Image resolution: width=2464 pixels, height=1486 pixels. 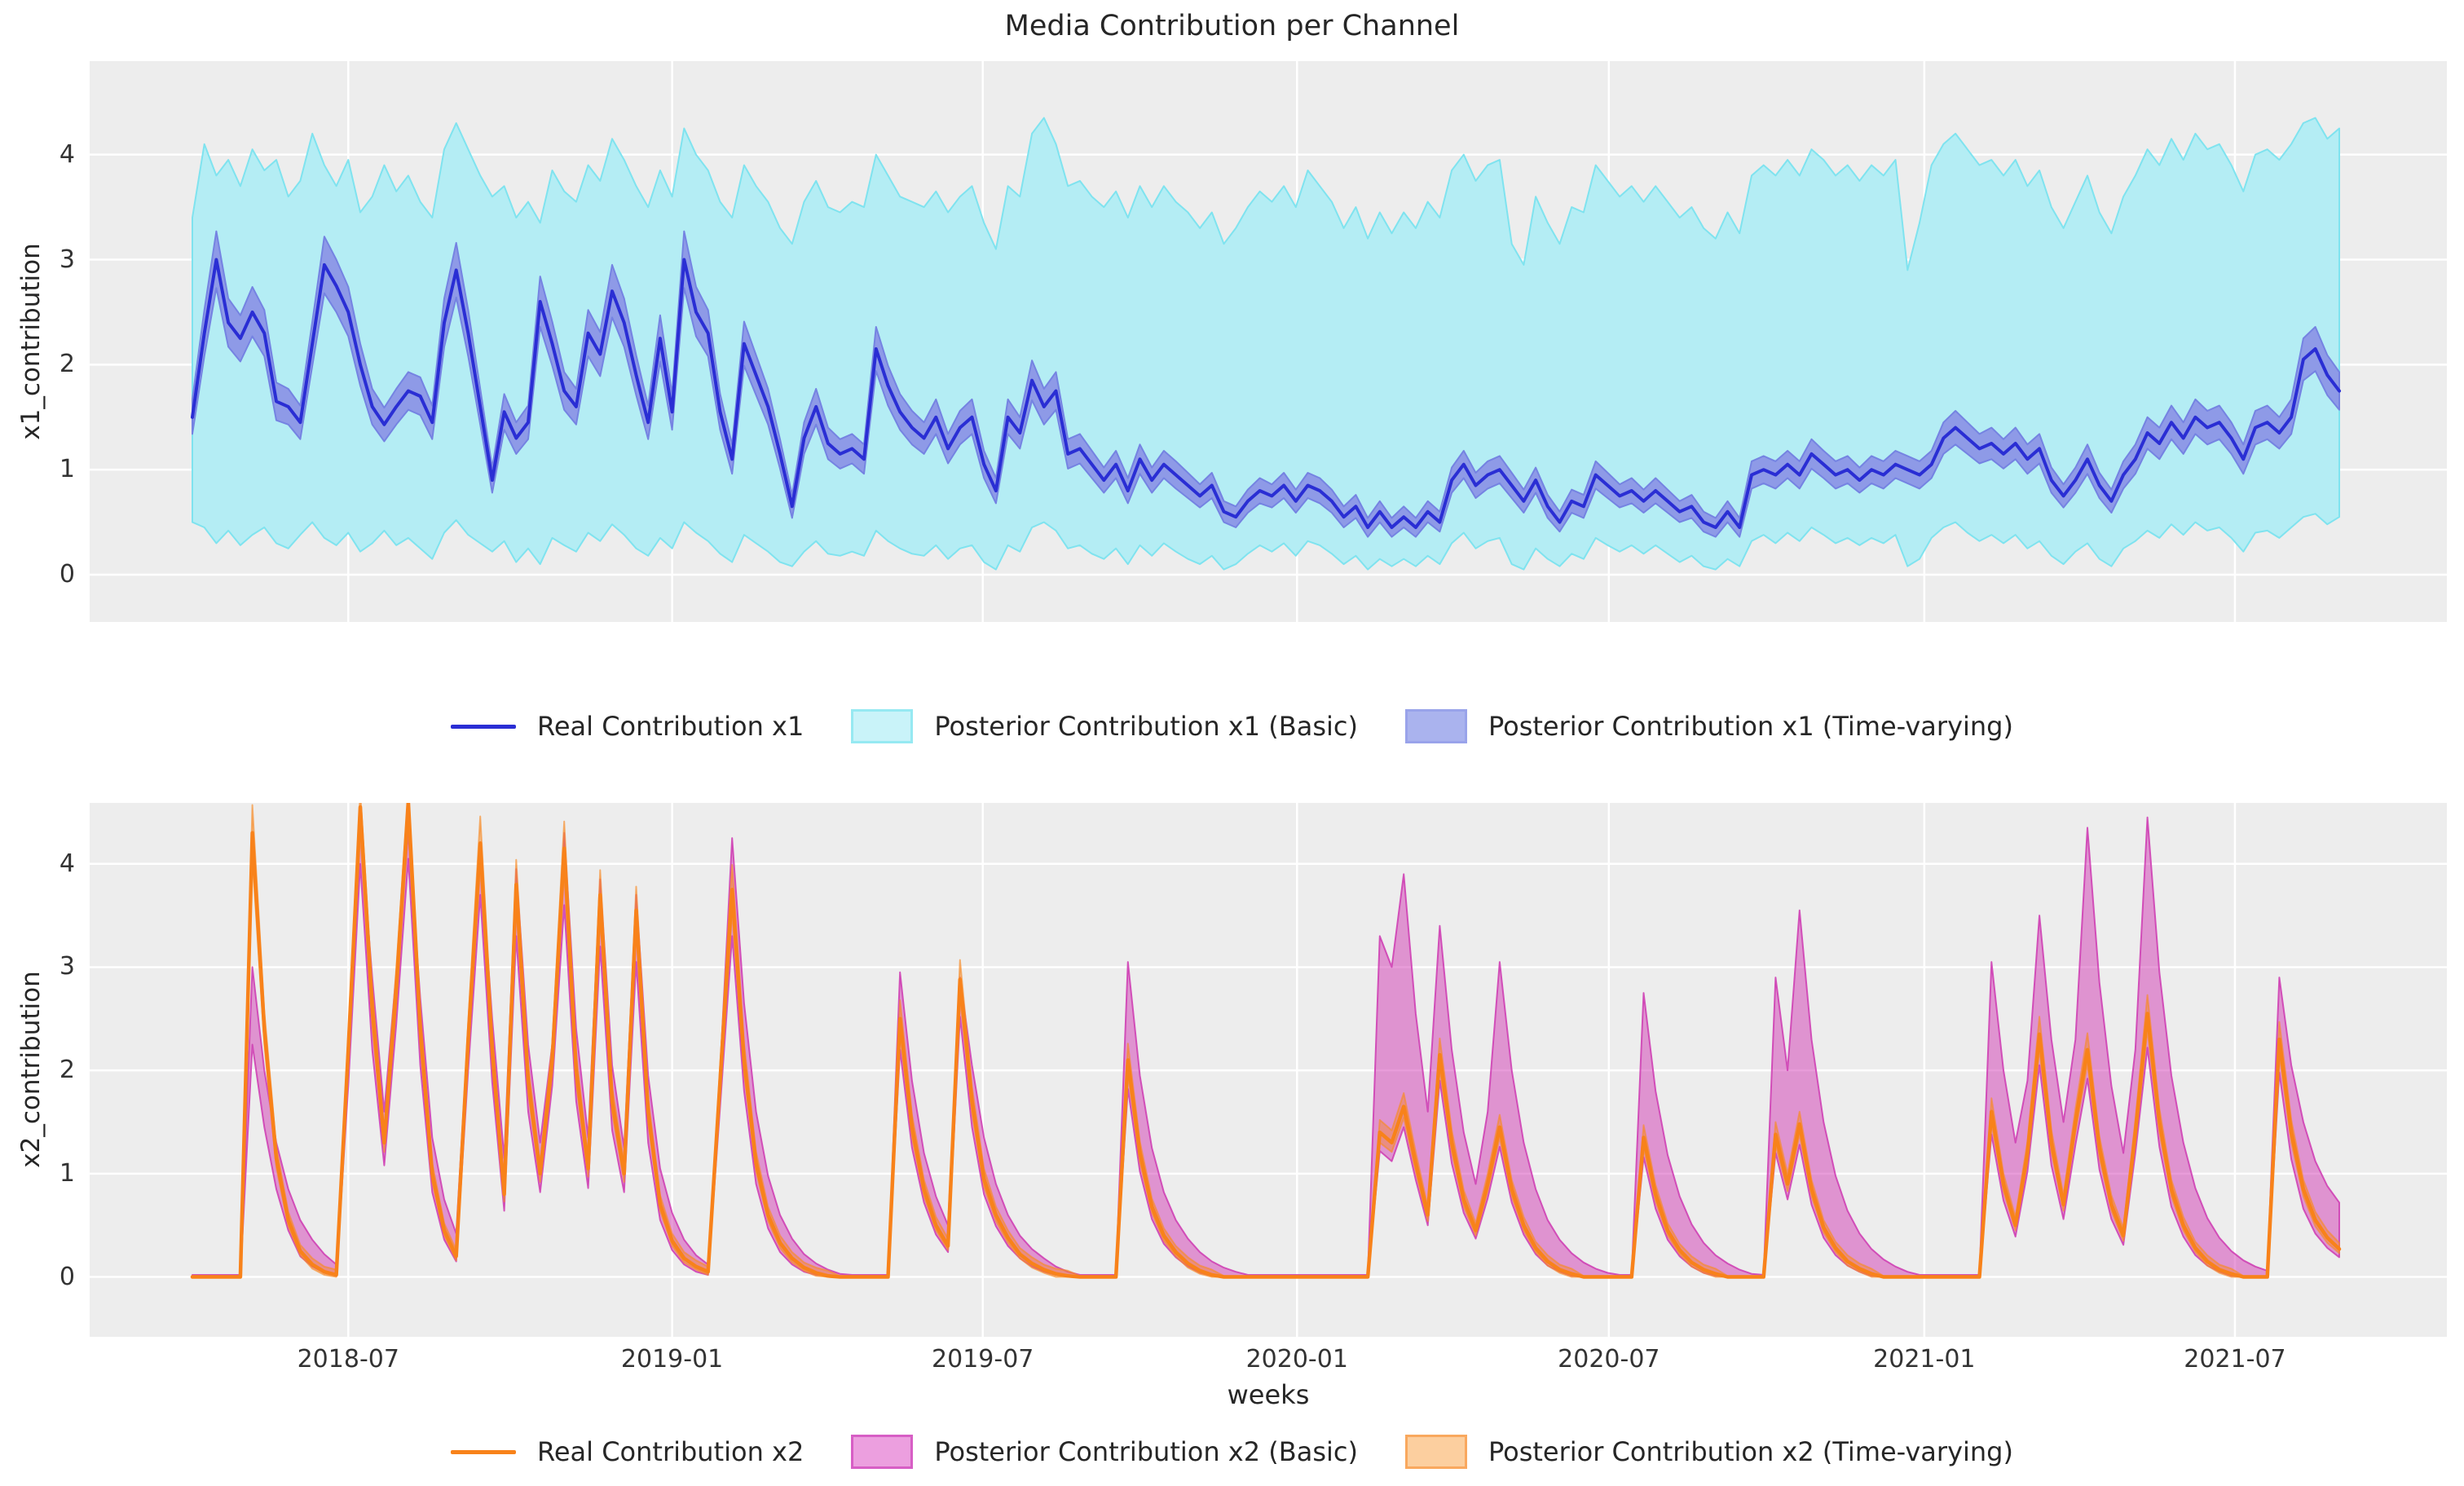 I want to click on x-tick-label: 2019-07, so click(x=983, y=1359).